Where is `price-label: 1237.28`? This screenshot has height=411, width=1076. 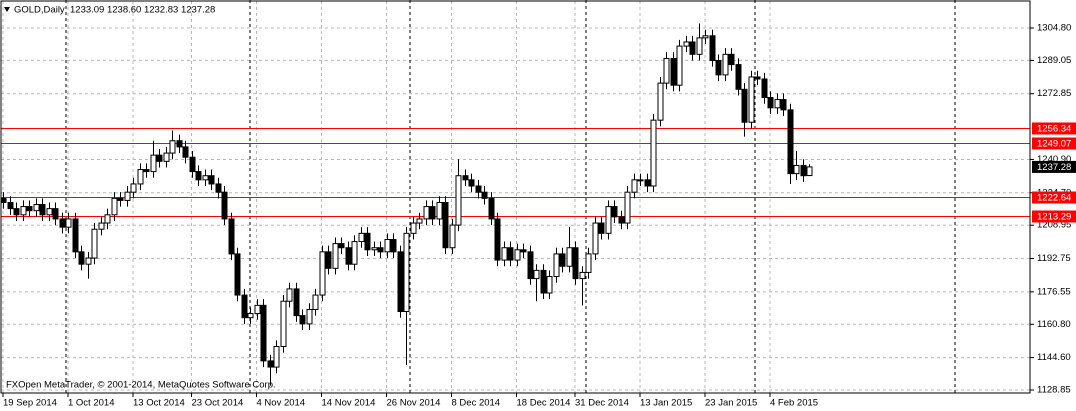
price-label: 1237.28 is located at coordinates (1054, 167).